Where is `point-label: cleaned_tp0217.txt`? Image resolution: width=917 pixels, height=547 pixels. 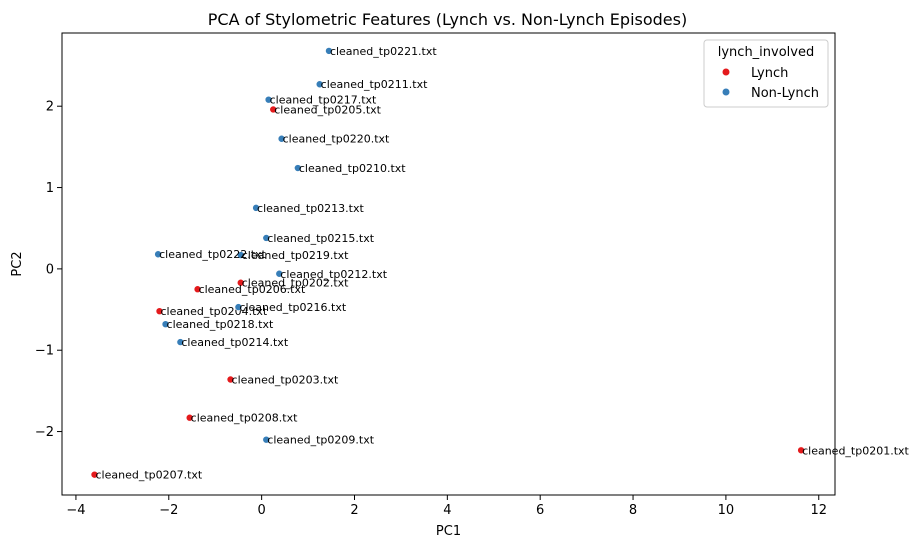 point-label: cleaned_tp0217.txt is located at coordinates (323, 100).